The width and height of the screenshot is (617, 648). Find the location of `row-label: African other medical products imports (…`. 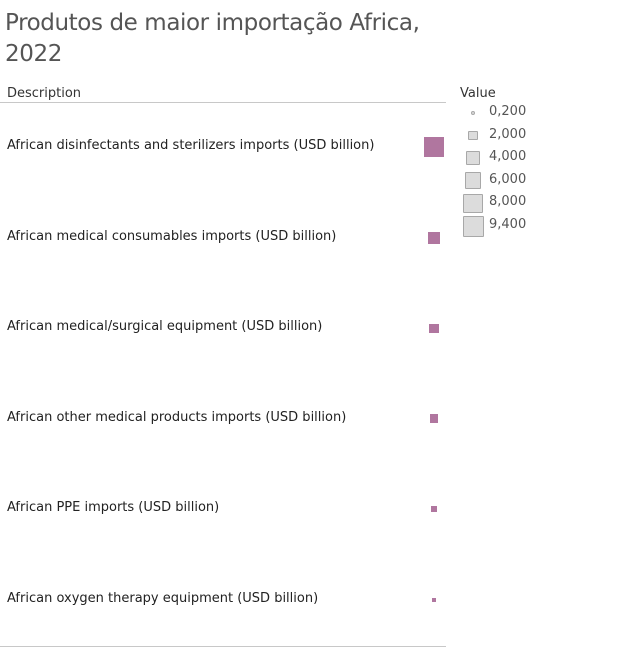

row-label: African other medical products imports (… is located at coordinates (177, 417).